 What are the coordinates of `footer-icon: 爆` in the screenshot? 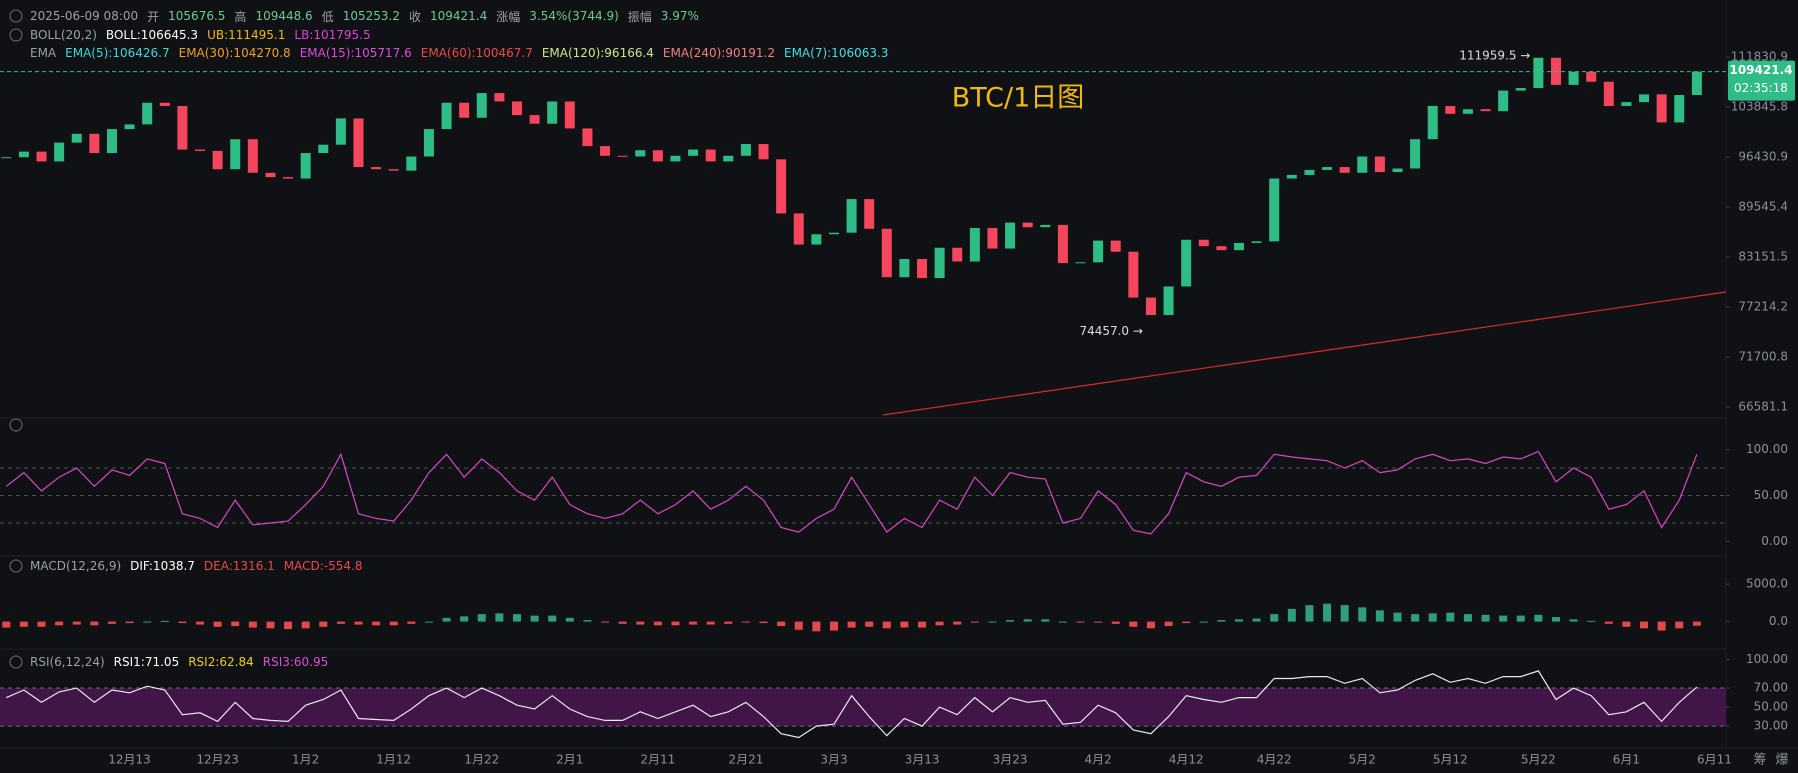 It's located at (1781, 760).